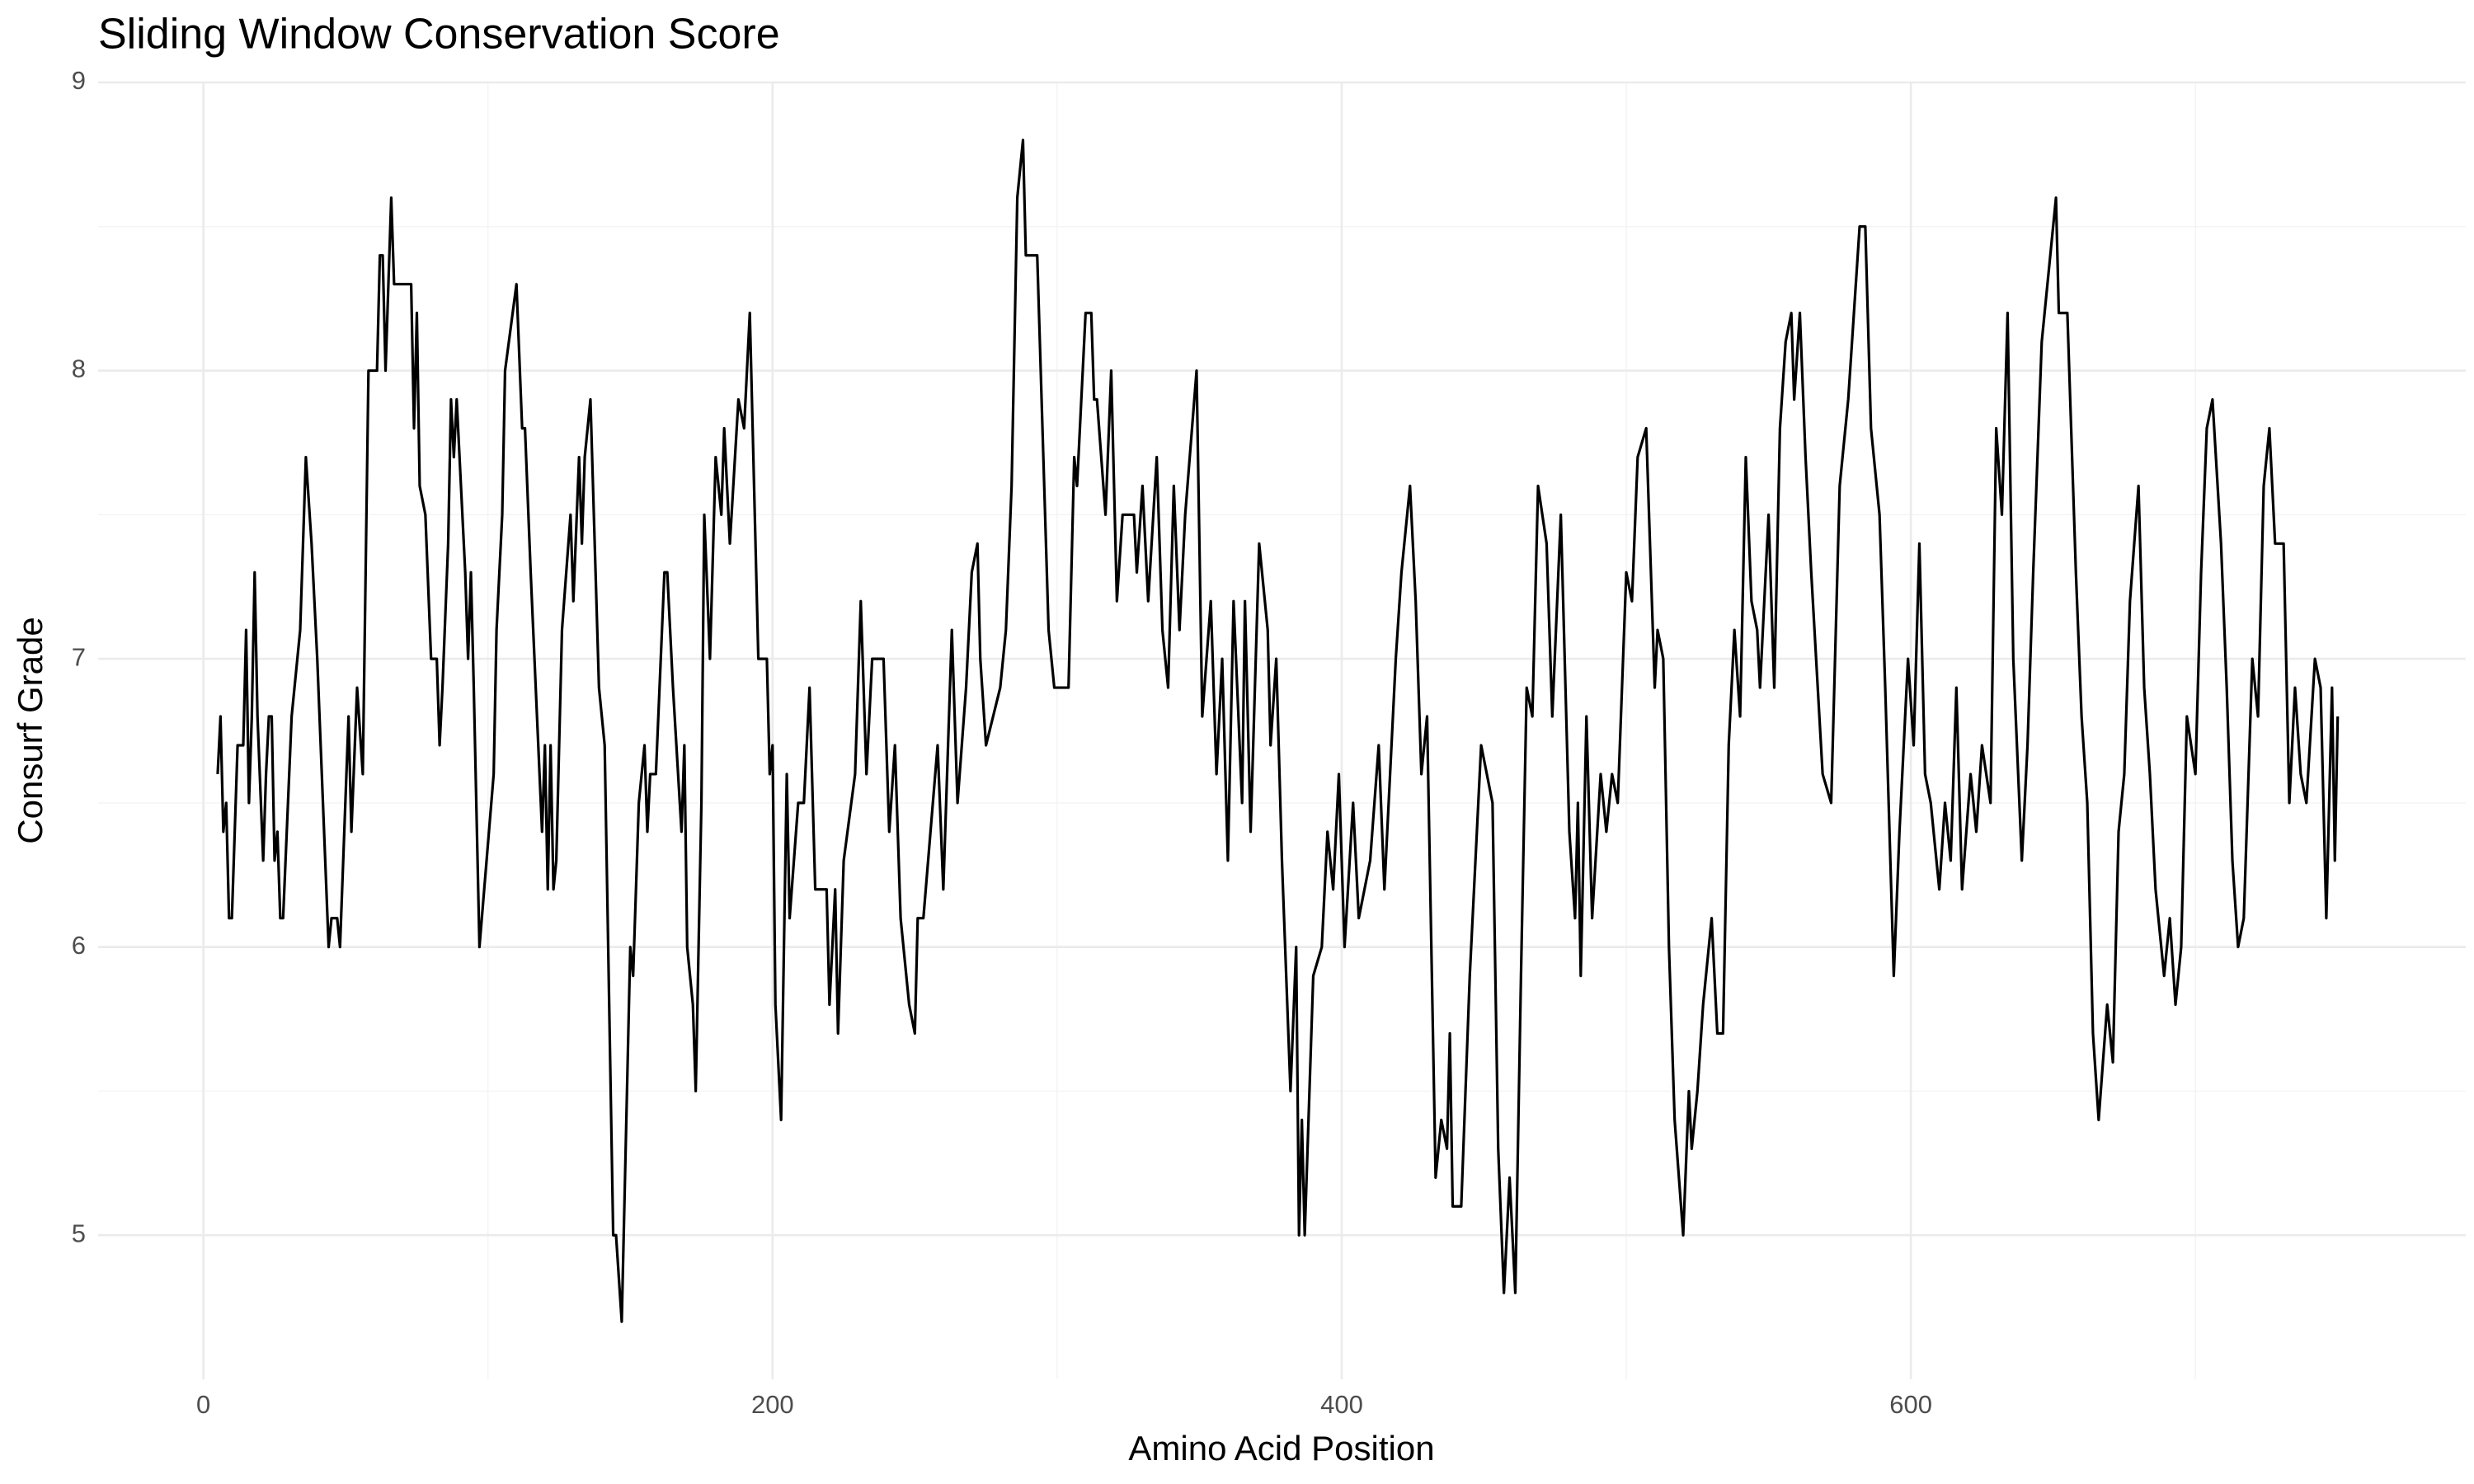 The width and height of the screenshot is (2474, 1484). What do you see at coordinates (79, 1233) in the screenshot?
I see `y-tick-label: 5` at bounding box center [79, 1233].